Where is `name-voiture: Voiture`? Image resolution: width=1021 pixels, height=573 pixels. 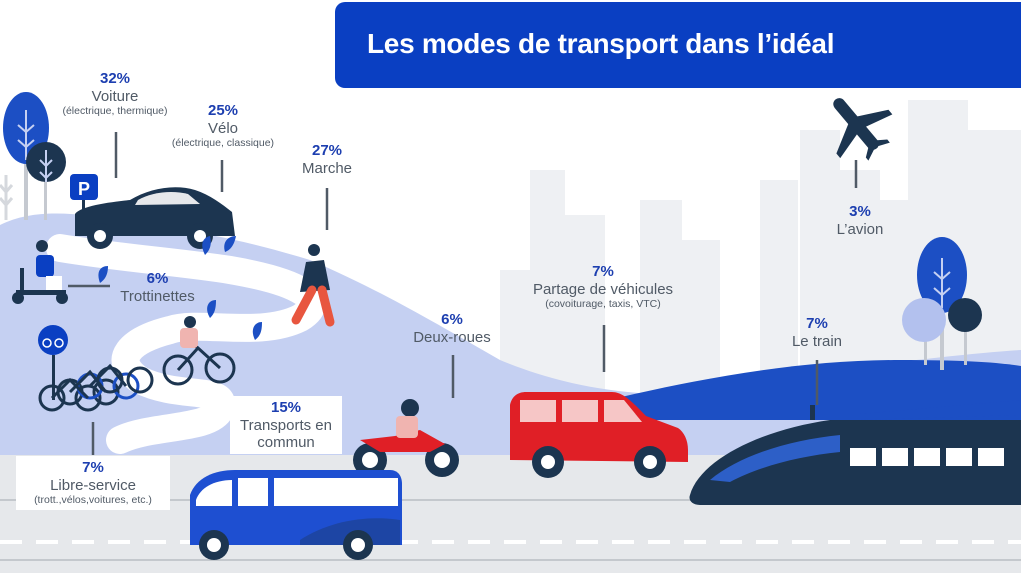 name-voiture: Voiture is located at coordinates (115, 96).